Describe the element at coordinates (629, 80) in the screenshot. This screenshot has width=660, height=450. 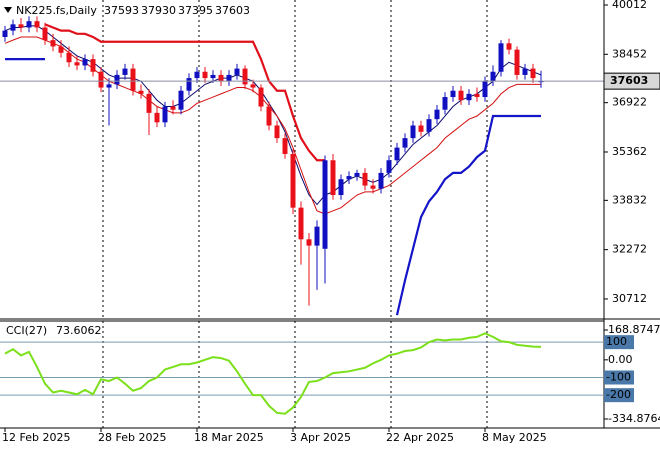
I see `price-label: 37603` at that location.